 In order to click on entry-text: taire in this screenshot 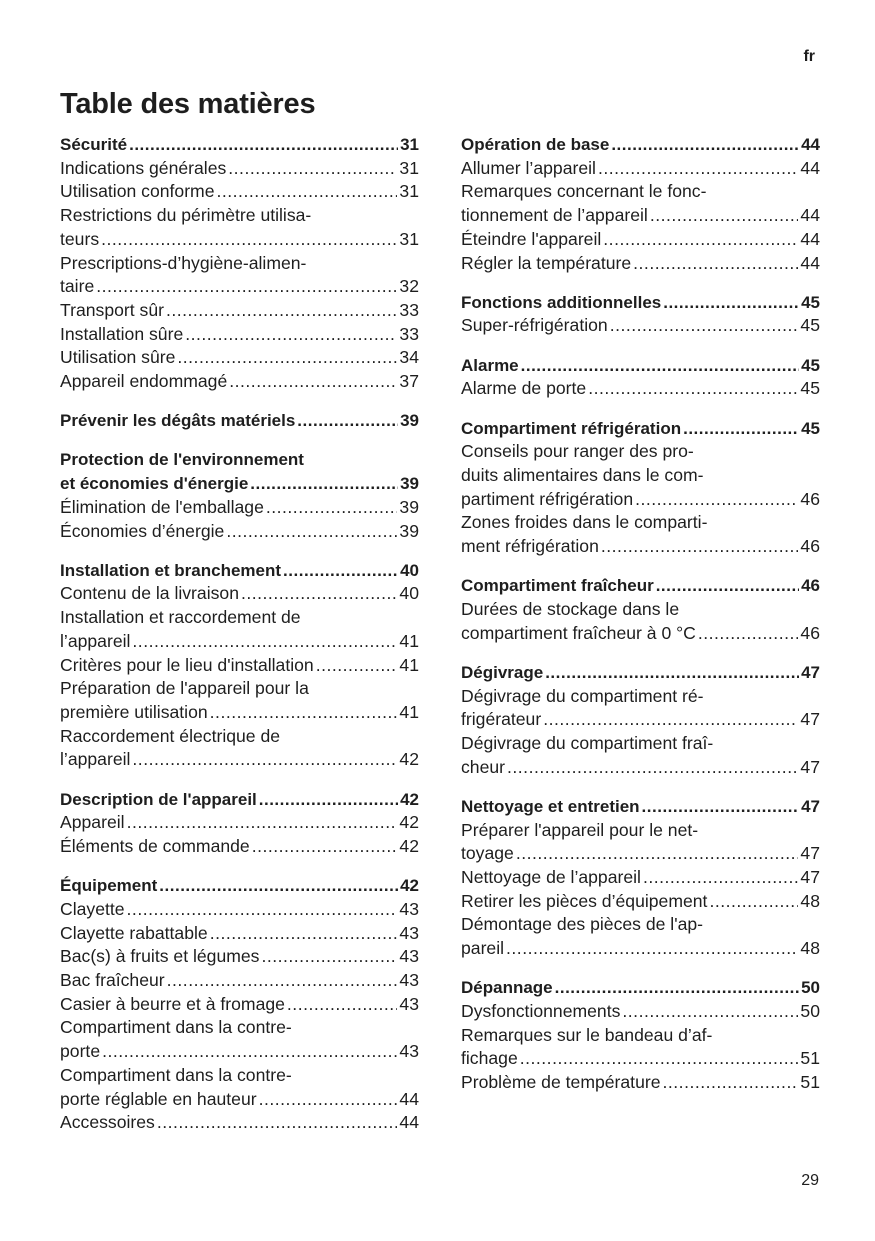, I will do `click(77, 286)`.